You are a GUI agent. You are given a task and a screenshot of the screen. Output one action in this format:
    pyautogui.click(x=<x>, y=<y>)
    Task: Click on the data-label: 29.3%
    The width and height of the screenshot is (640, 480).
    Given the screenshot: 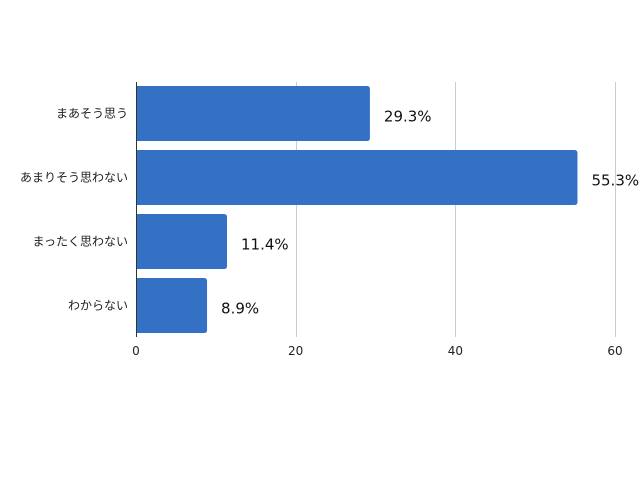 What is the action you would take?
    pyautogui.click(x=408, y=117)
    